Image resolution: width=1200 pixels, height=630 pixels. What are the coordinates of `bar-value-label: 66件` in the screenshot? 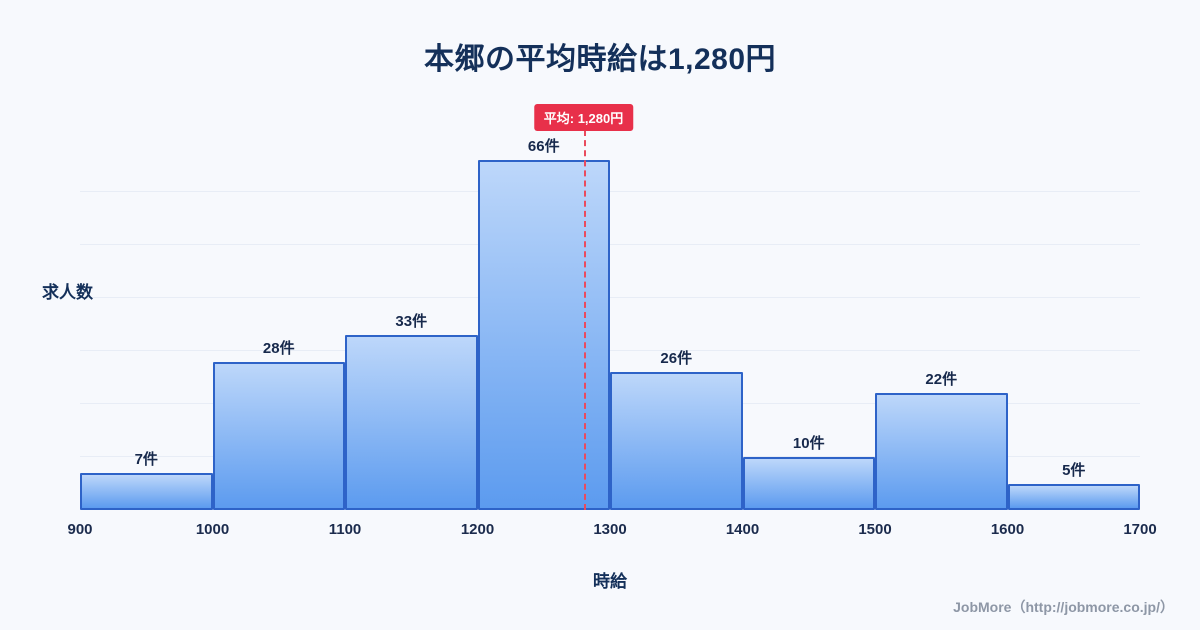 It's located at (543, 146).